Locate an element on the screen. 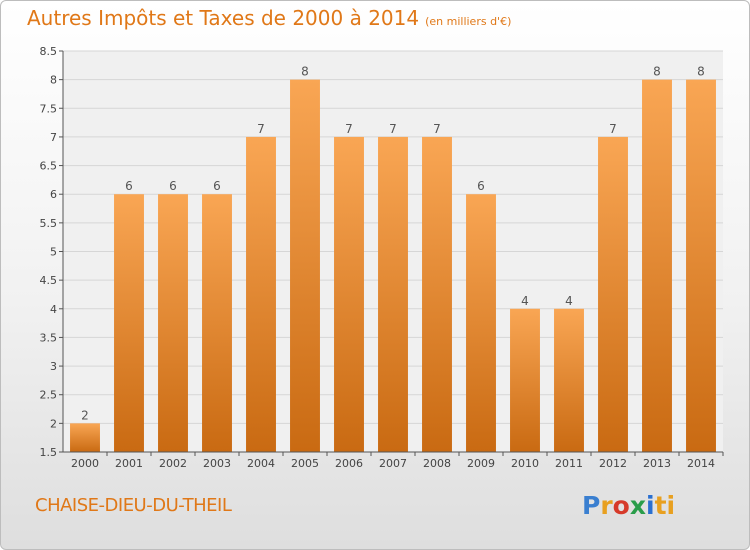 Image resolution: width=750 pixels, height=550 pixels. logo-letter: x is located at coordinates (637, 505).